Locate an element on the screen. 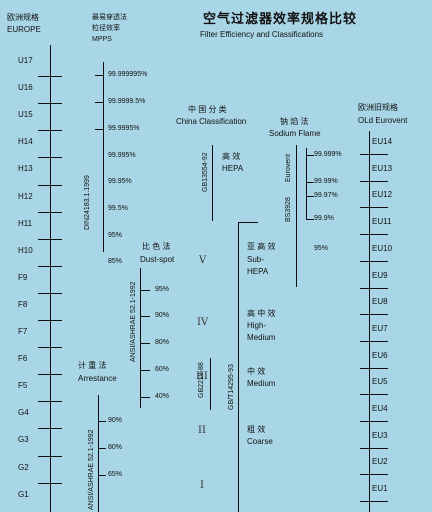 The width and height of the screenshot is (432, 512). mpps-value: 99.5% is located at coordinates (118, 208).